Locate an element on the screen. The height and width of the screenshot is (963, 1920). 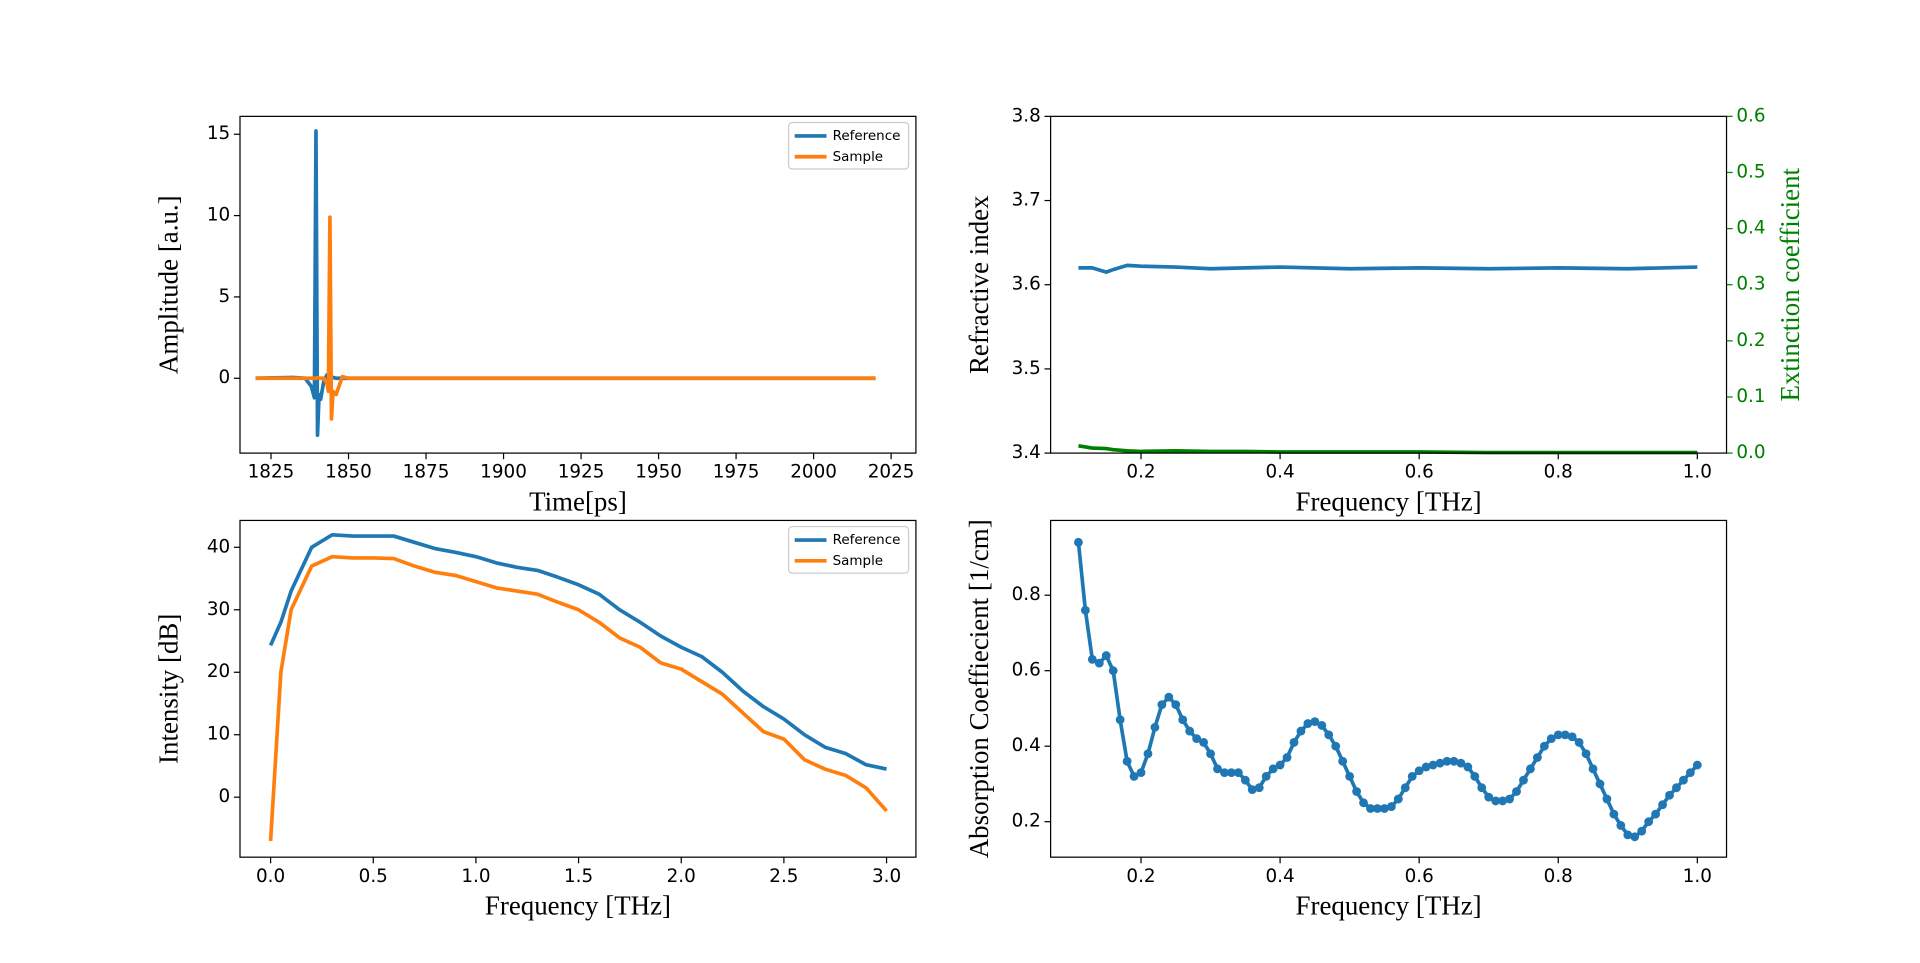
y2-tick-label: 0.4 is located at coordinates (1750, 228).